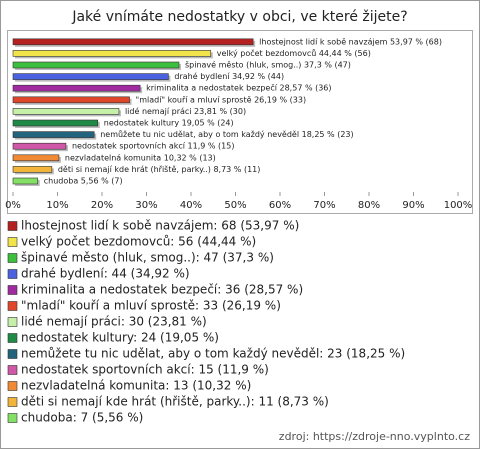 Image resolution: width=480 pixels, height=449 pixels. I want to click on legend-label: nedostatek kultury: 24 (19,05 %), so click(120, 338).